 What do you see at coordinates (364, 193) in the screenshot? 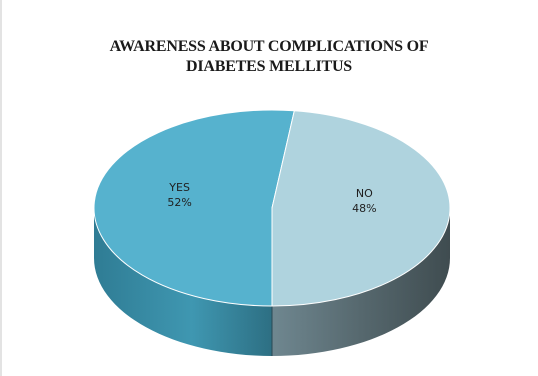
I see `pie-label-no: NO` at bounding box center [364, 193].